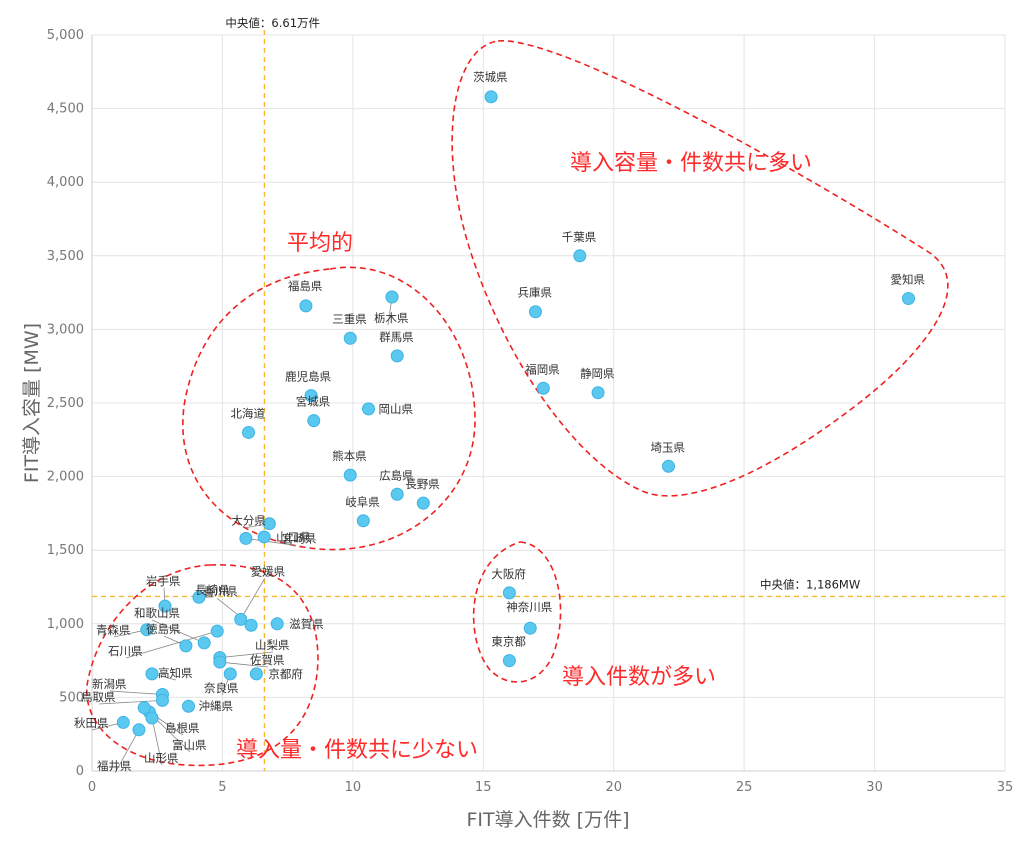  Describe the element at coordinates (114, 766) in the screenshot. I see `point-label: 福井県` at that location.